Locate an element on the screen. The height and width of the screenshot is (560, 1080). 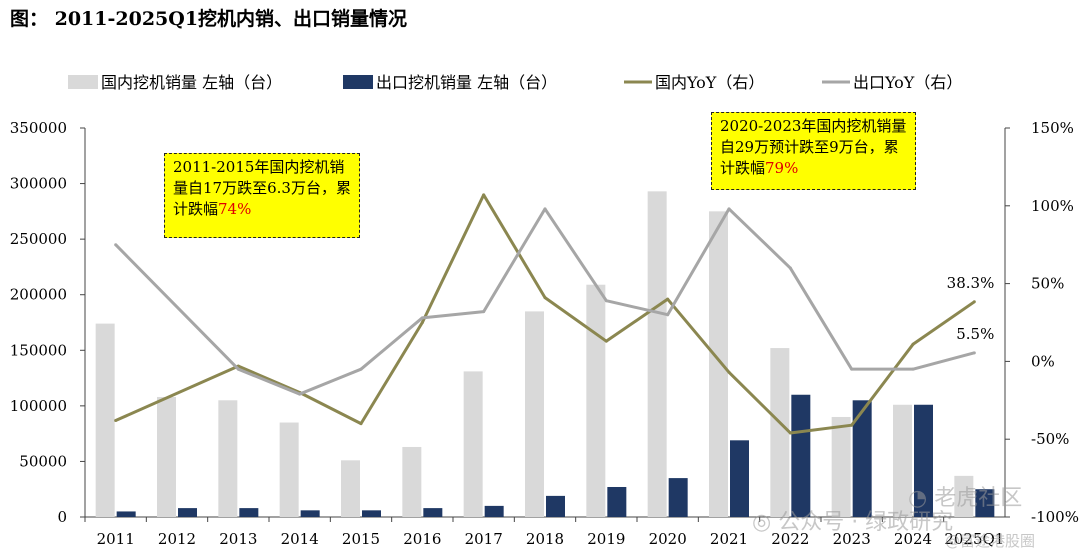
line-domestic-yoy-point-2021 is located at coordinates (729, 372).